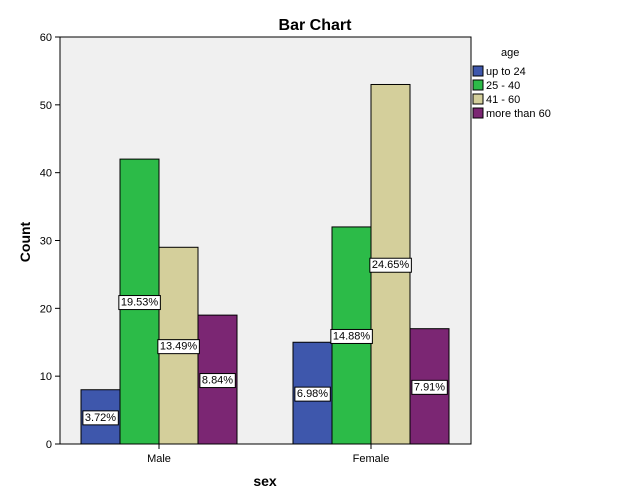 The image size is (629, 504). I want to click on y-tick-label: 40, so click(46, 174).